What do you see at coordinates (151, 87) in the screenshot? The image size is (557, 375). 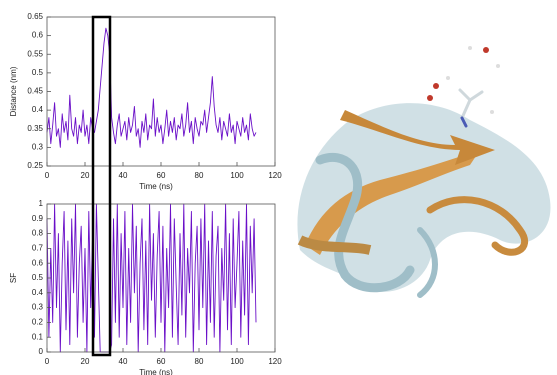 I see `data-line` at bounding box center [151, 87].